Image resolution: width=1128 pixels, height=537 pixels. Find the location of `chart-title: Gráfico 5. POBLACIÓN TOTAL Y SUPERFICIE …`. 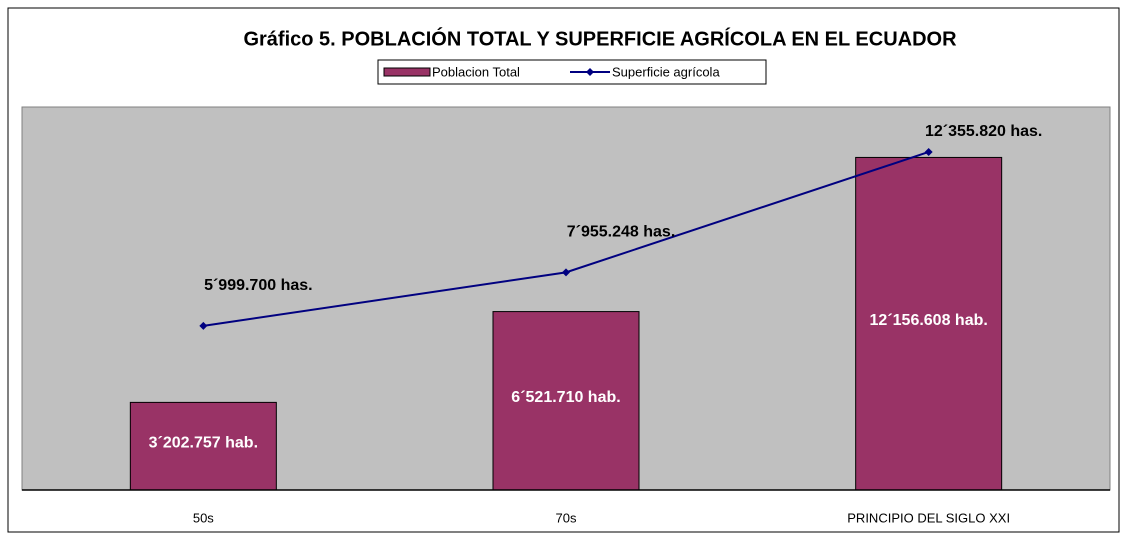

chart-title: Gráfico 5. POBLACIÓN TOTAL Y SUPERFICIE … is located at coordinates (600, 38).